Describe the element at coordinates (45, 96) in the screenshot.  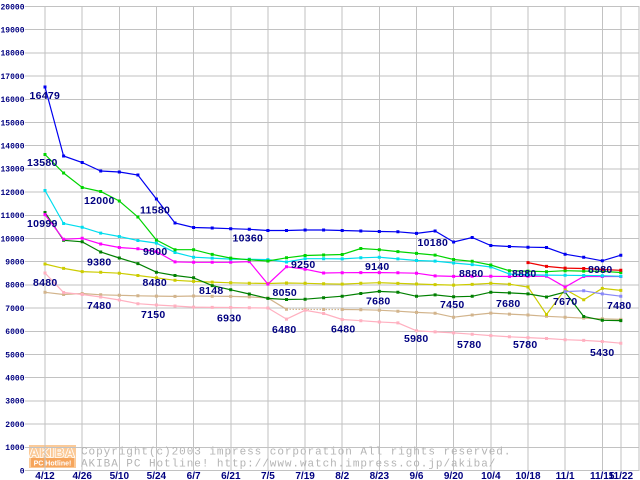
I see `svg-text: 16479` at that location.